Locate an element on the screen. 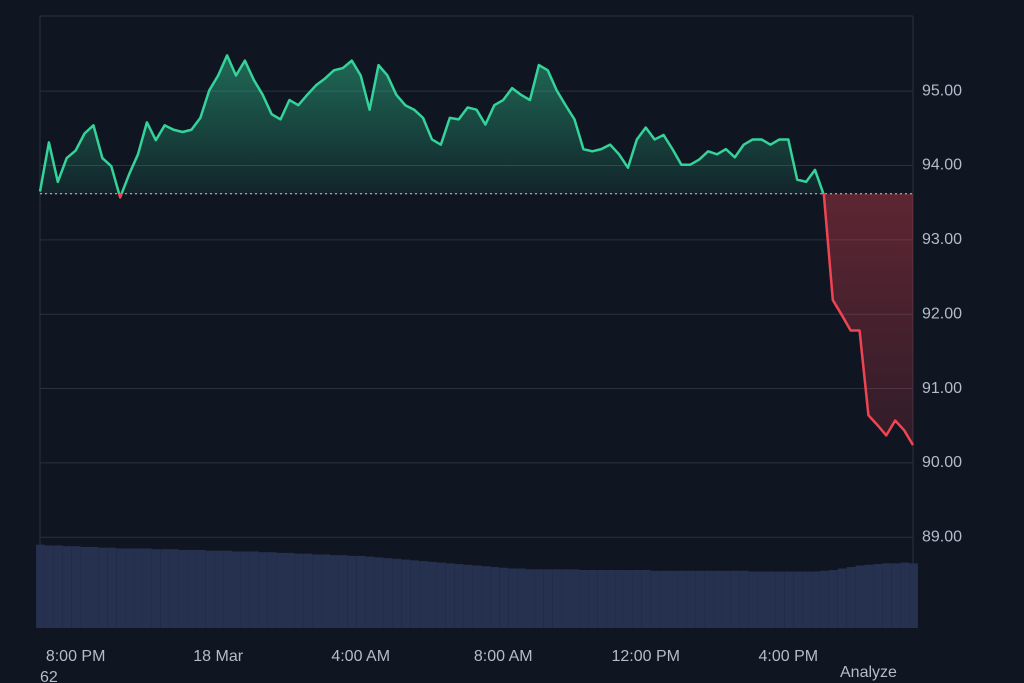 The width and height of the screenshot is (1024, 683). x-tick-label: 4:00 AM is located at coordinates (360, 656).